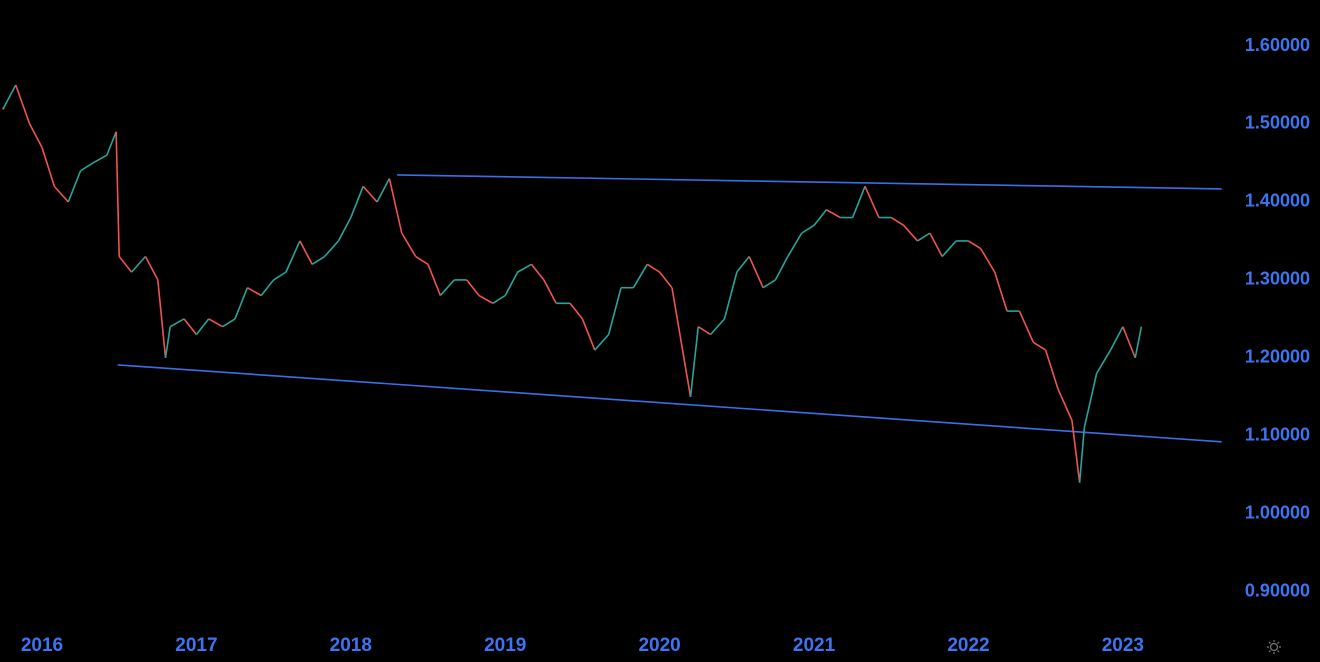 This screenshot has height=662, width=1320. Describe the element at coordinates (968, 645) in the screenshot. I see `x-tick-label: 2022` at that location.